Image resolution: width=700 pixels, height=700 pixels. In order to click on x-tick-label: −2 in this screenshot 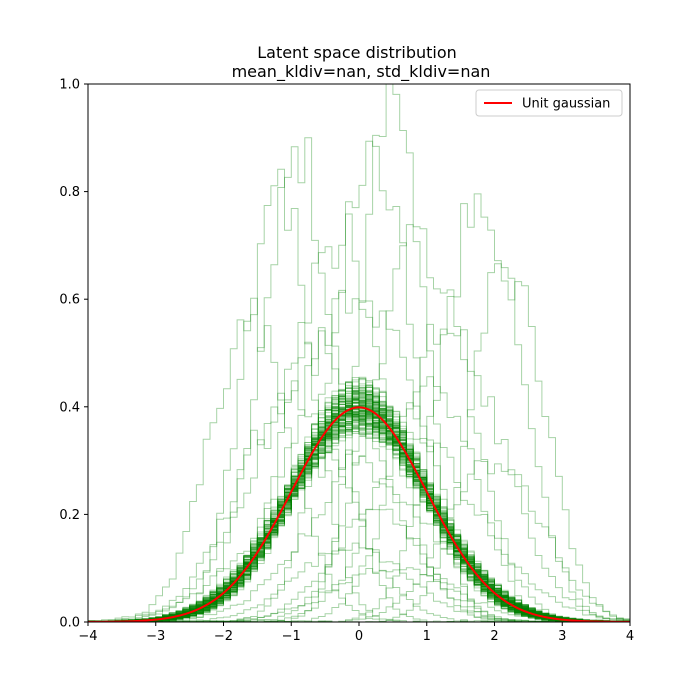, I will do `click(223, 636)`.